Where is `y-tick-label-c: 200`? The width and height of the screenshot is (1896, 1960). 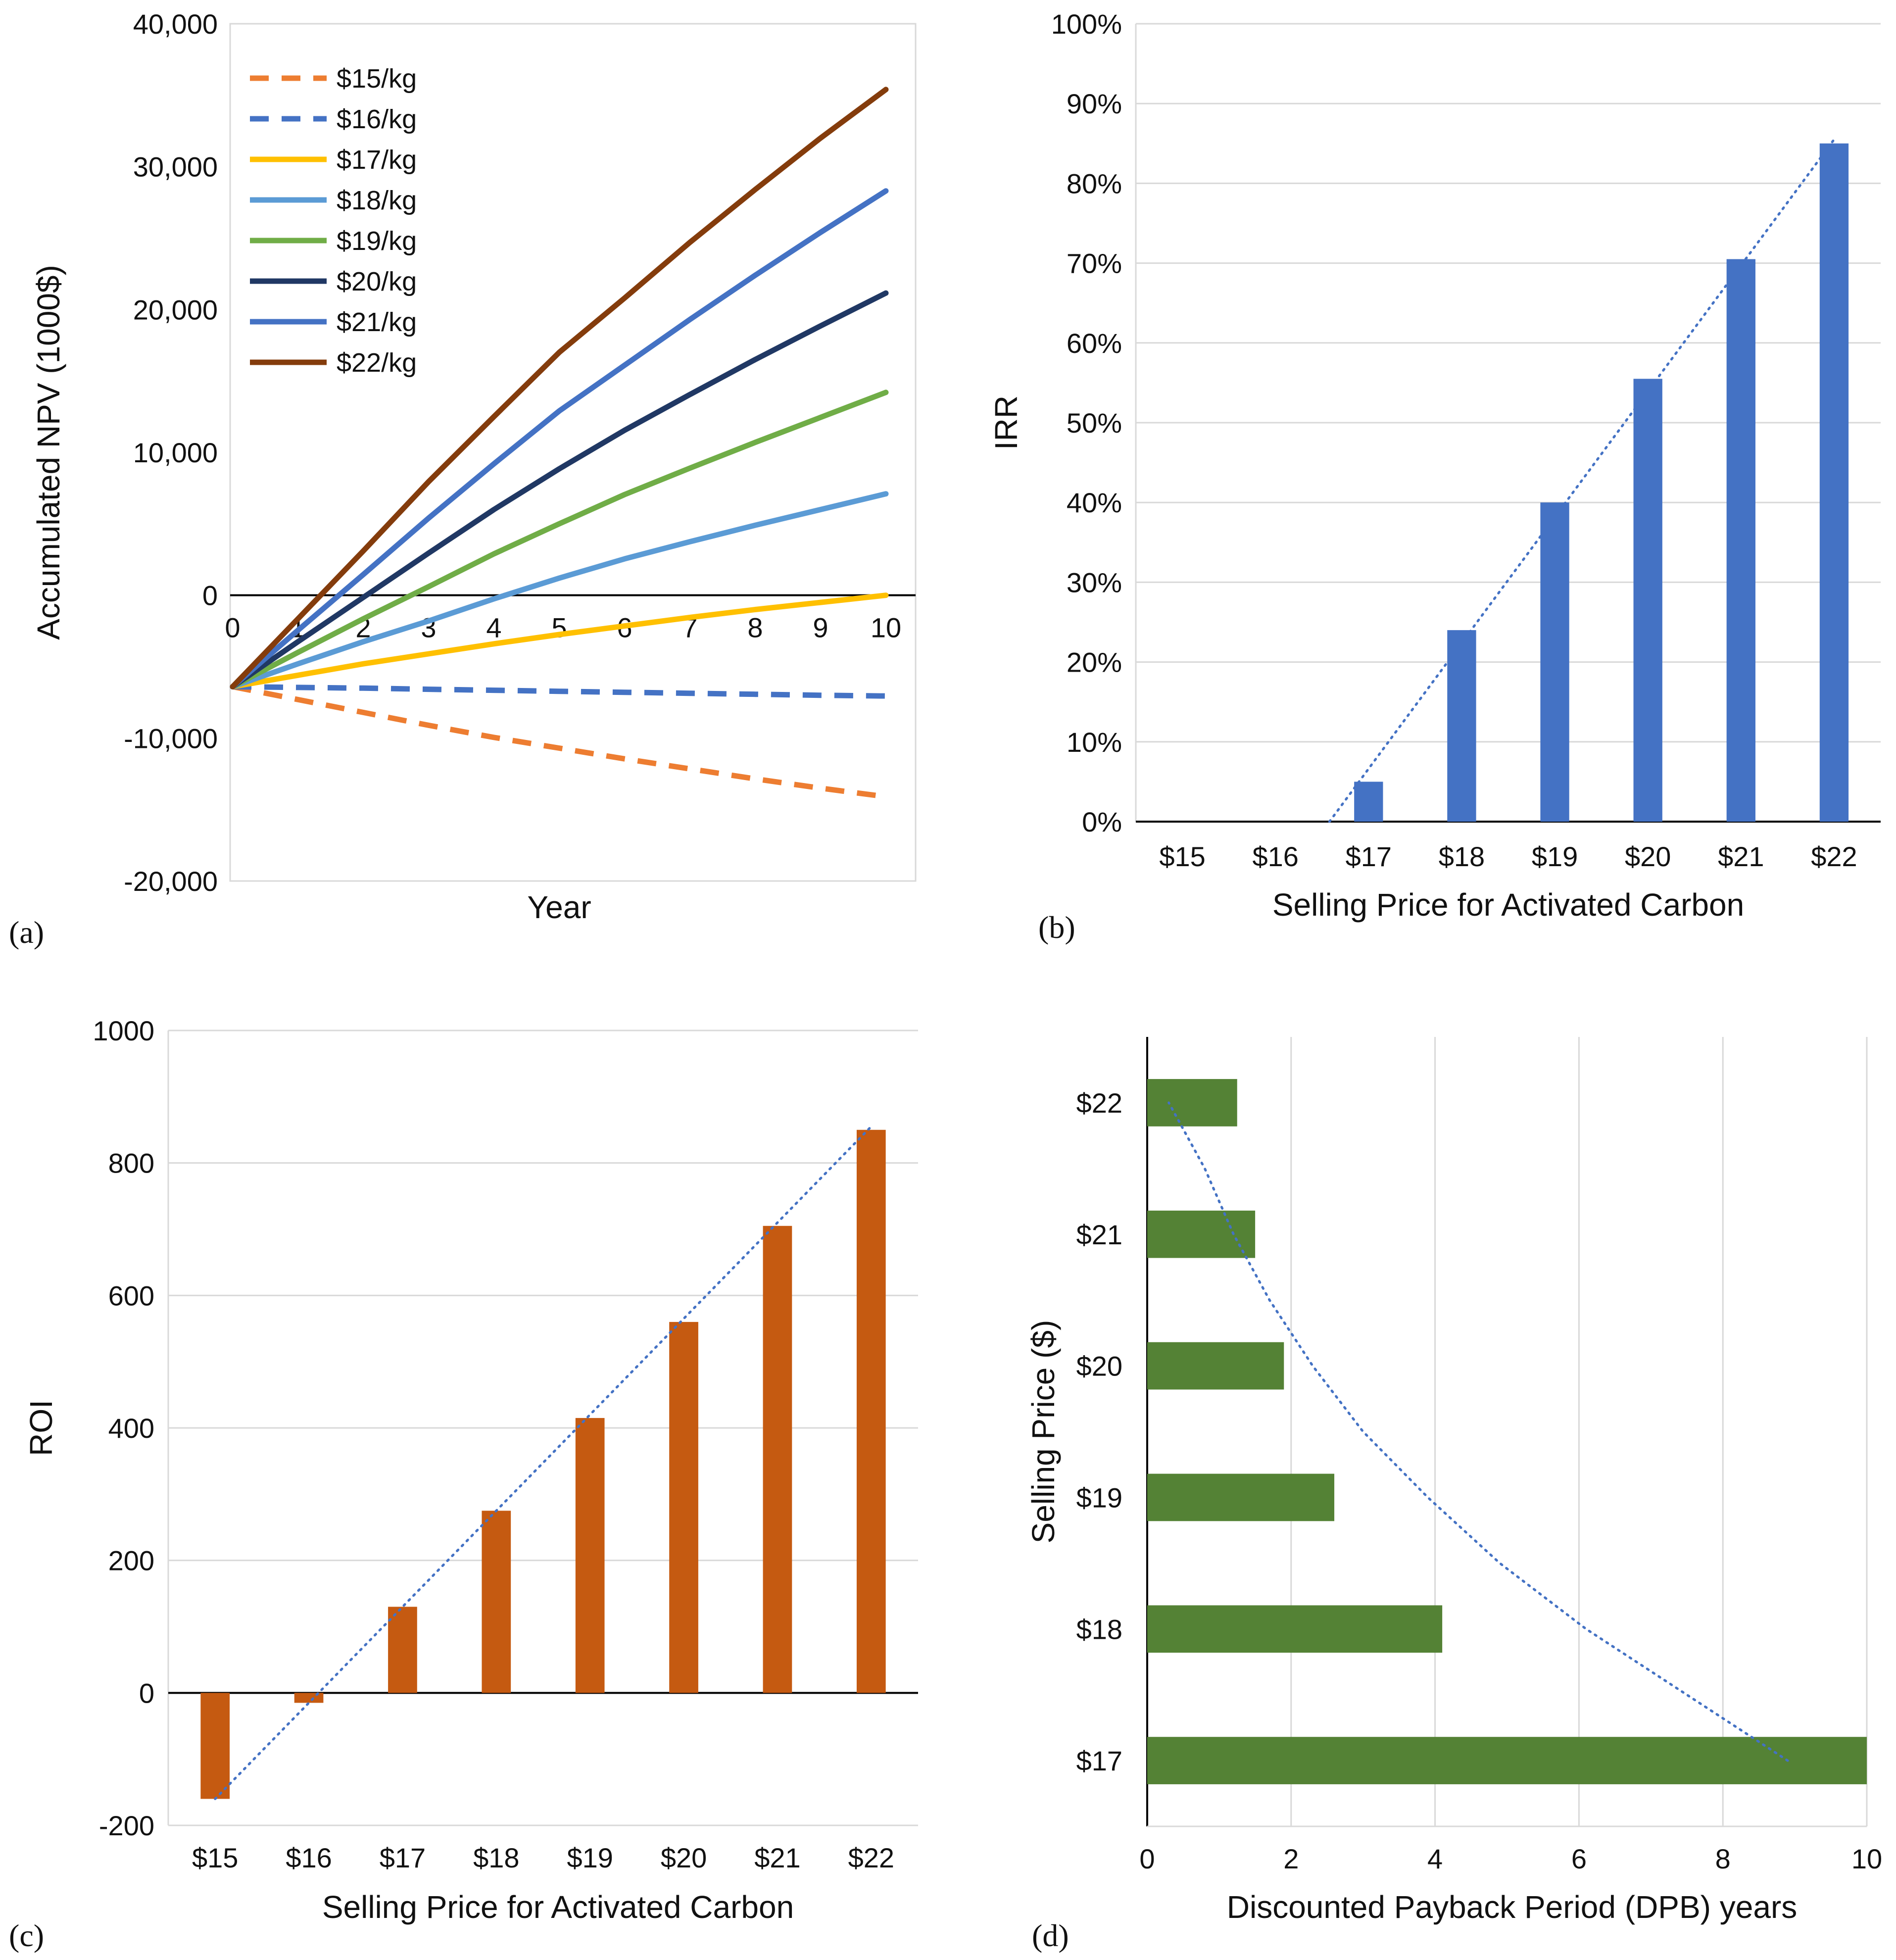
y-tick-label-c: 200 is located at coordinates (131, 1560).